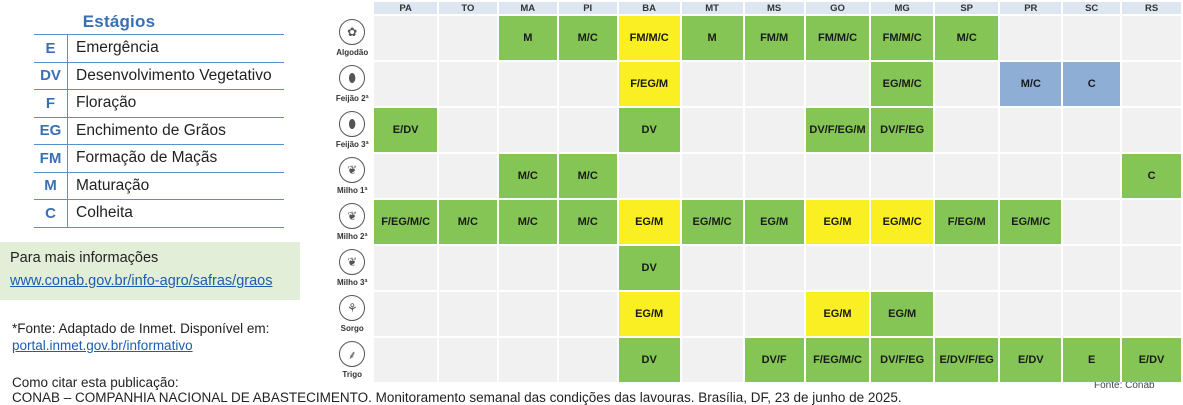 The image size is (1183, 405). I want to click on legend-code: DV, so click(50, 76).